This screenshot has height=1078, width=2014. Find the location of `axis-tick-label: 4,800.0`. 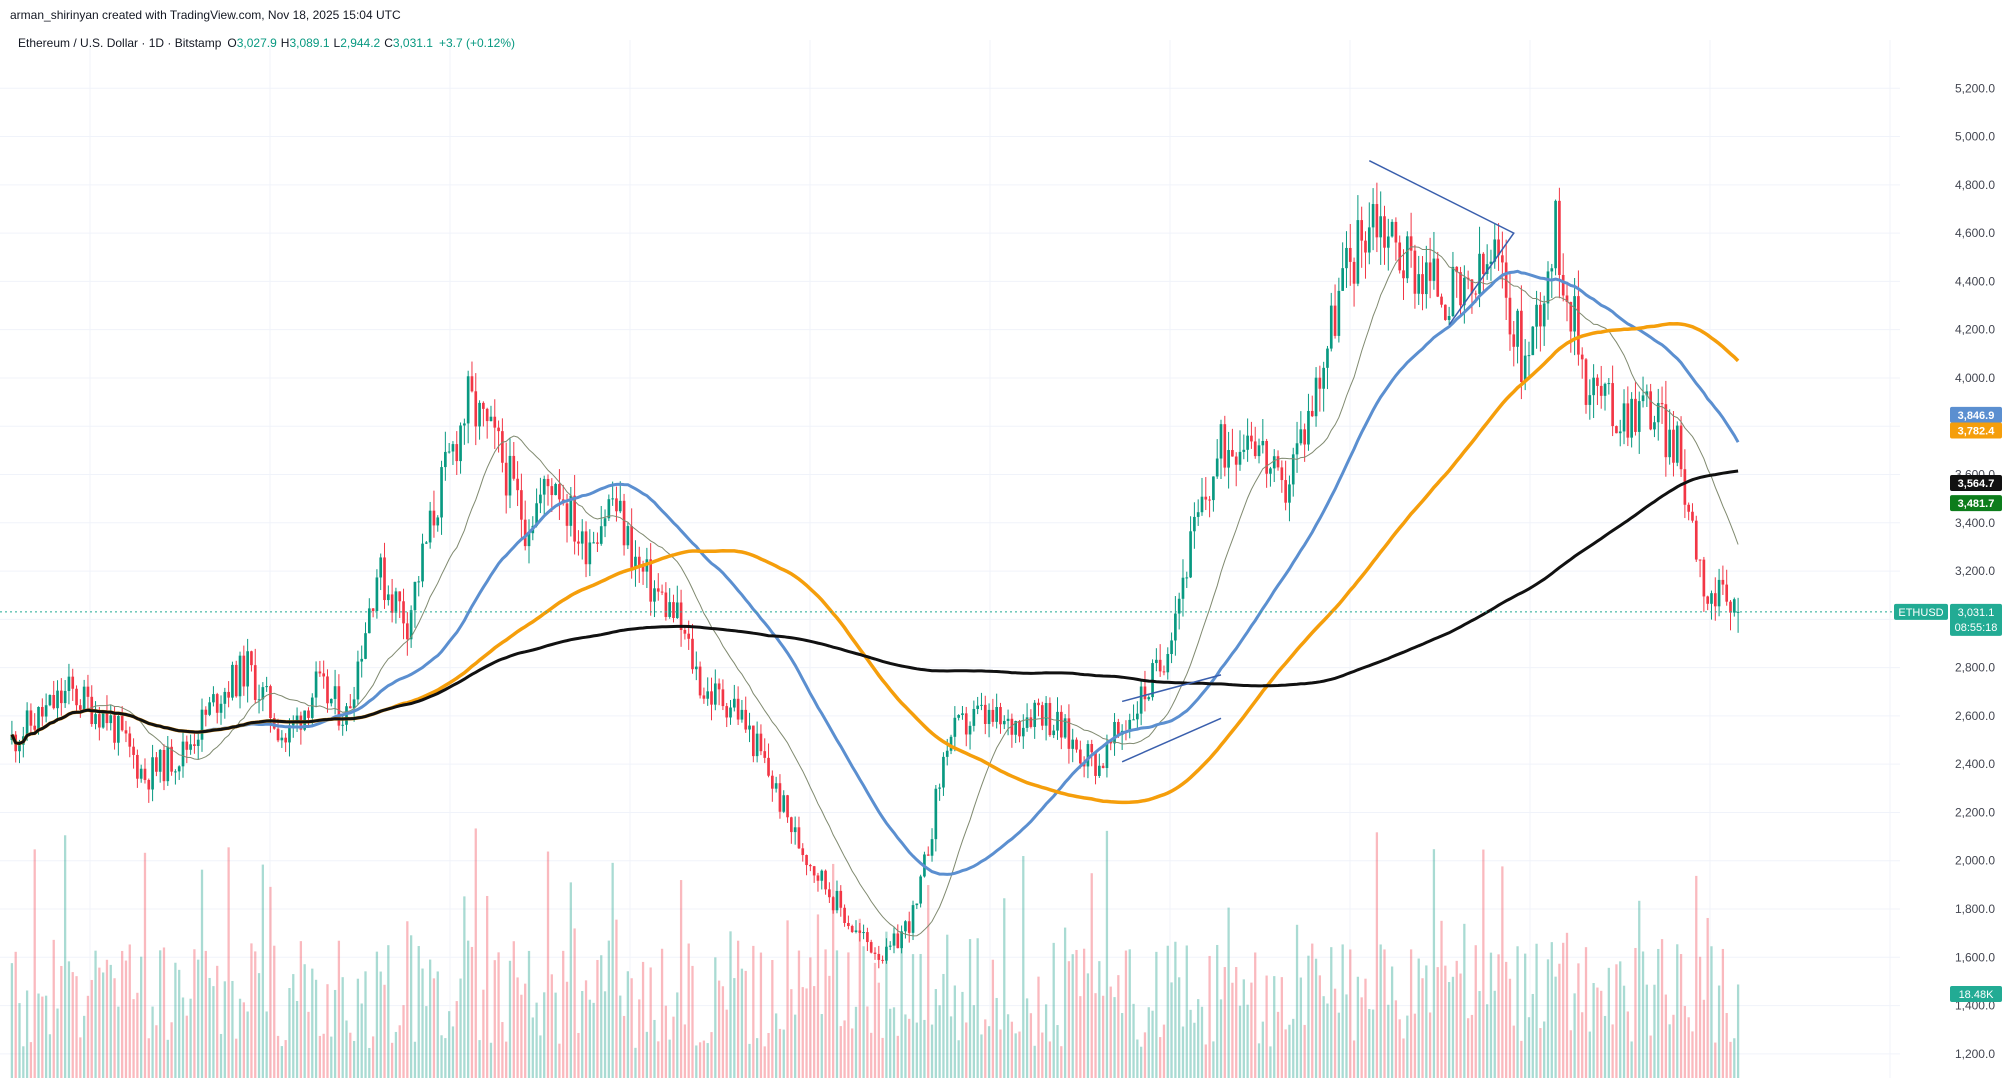

axis-tick-label: 4,800.0 is located at coordinates (1975, 185).